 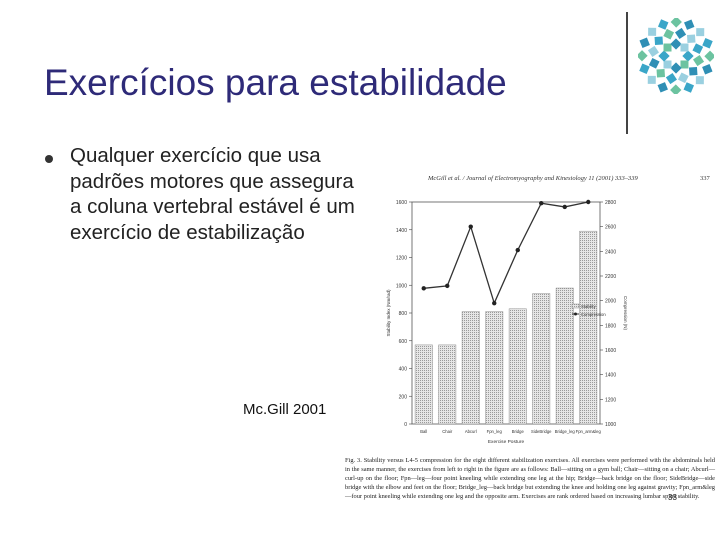 I want to click on y-tick-label: 400, so click(x=403, y=370).